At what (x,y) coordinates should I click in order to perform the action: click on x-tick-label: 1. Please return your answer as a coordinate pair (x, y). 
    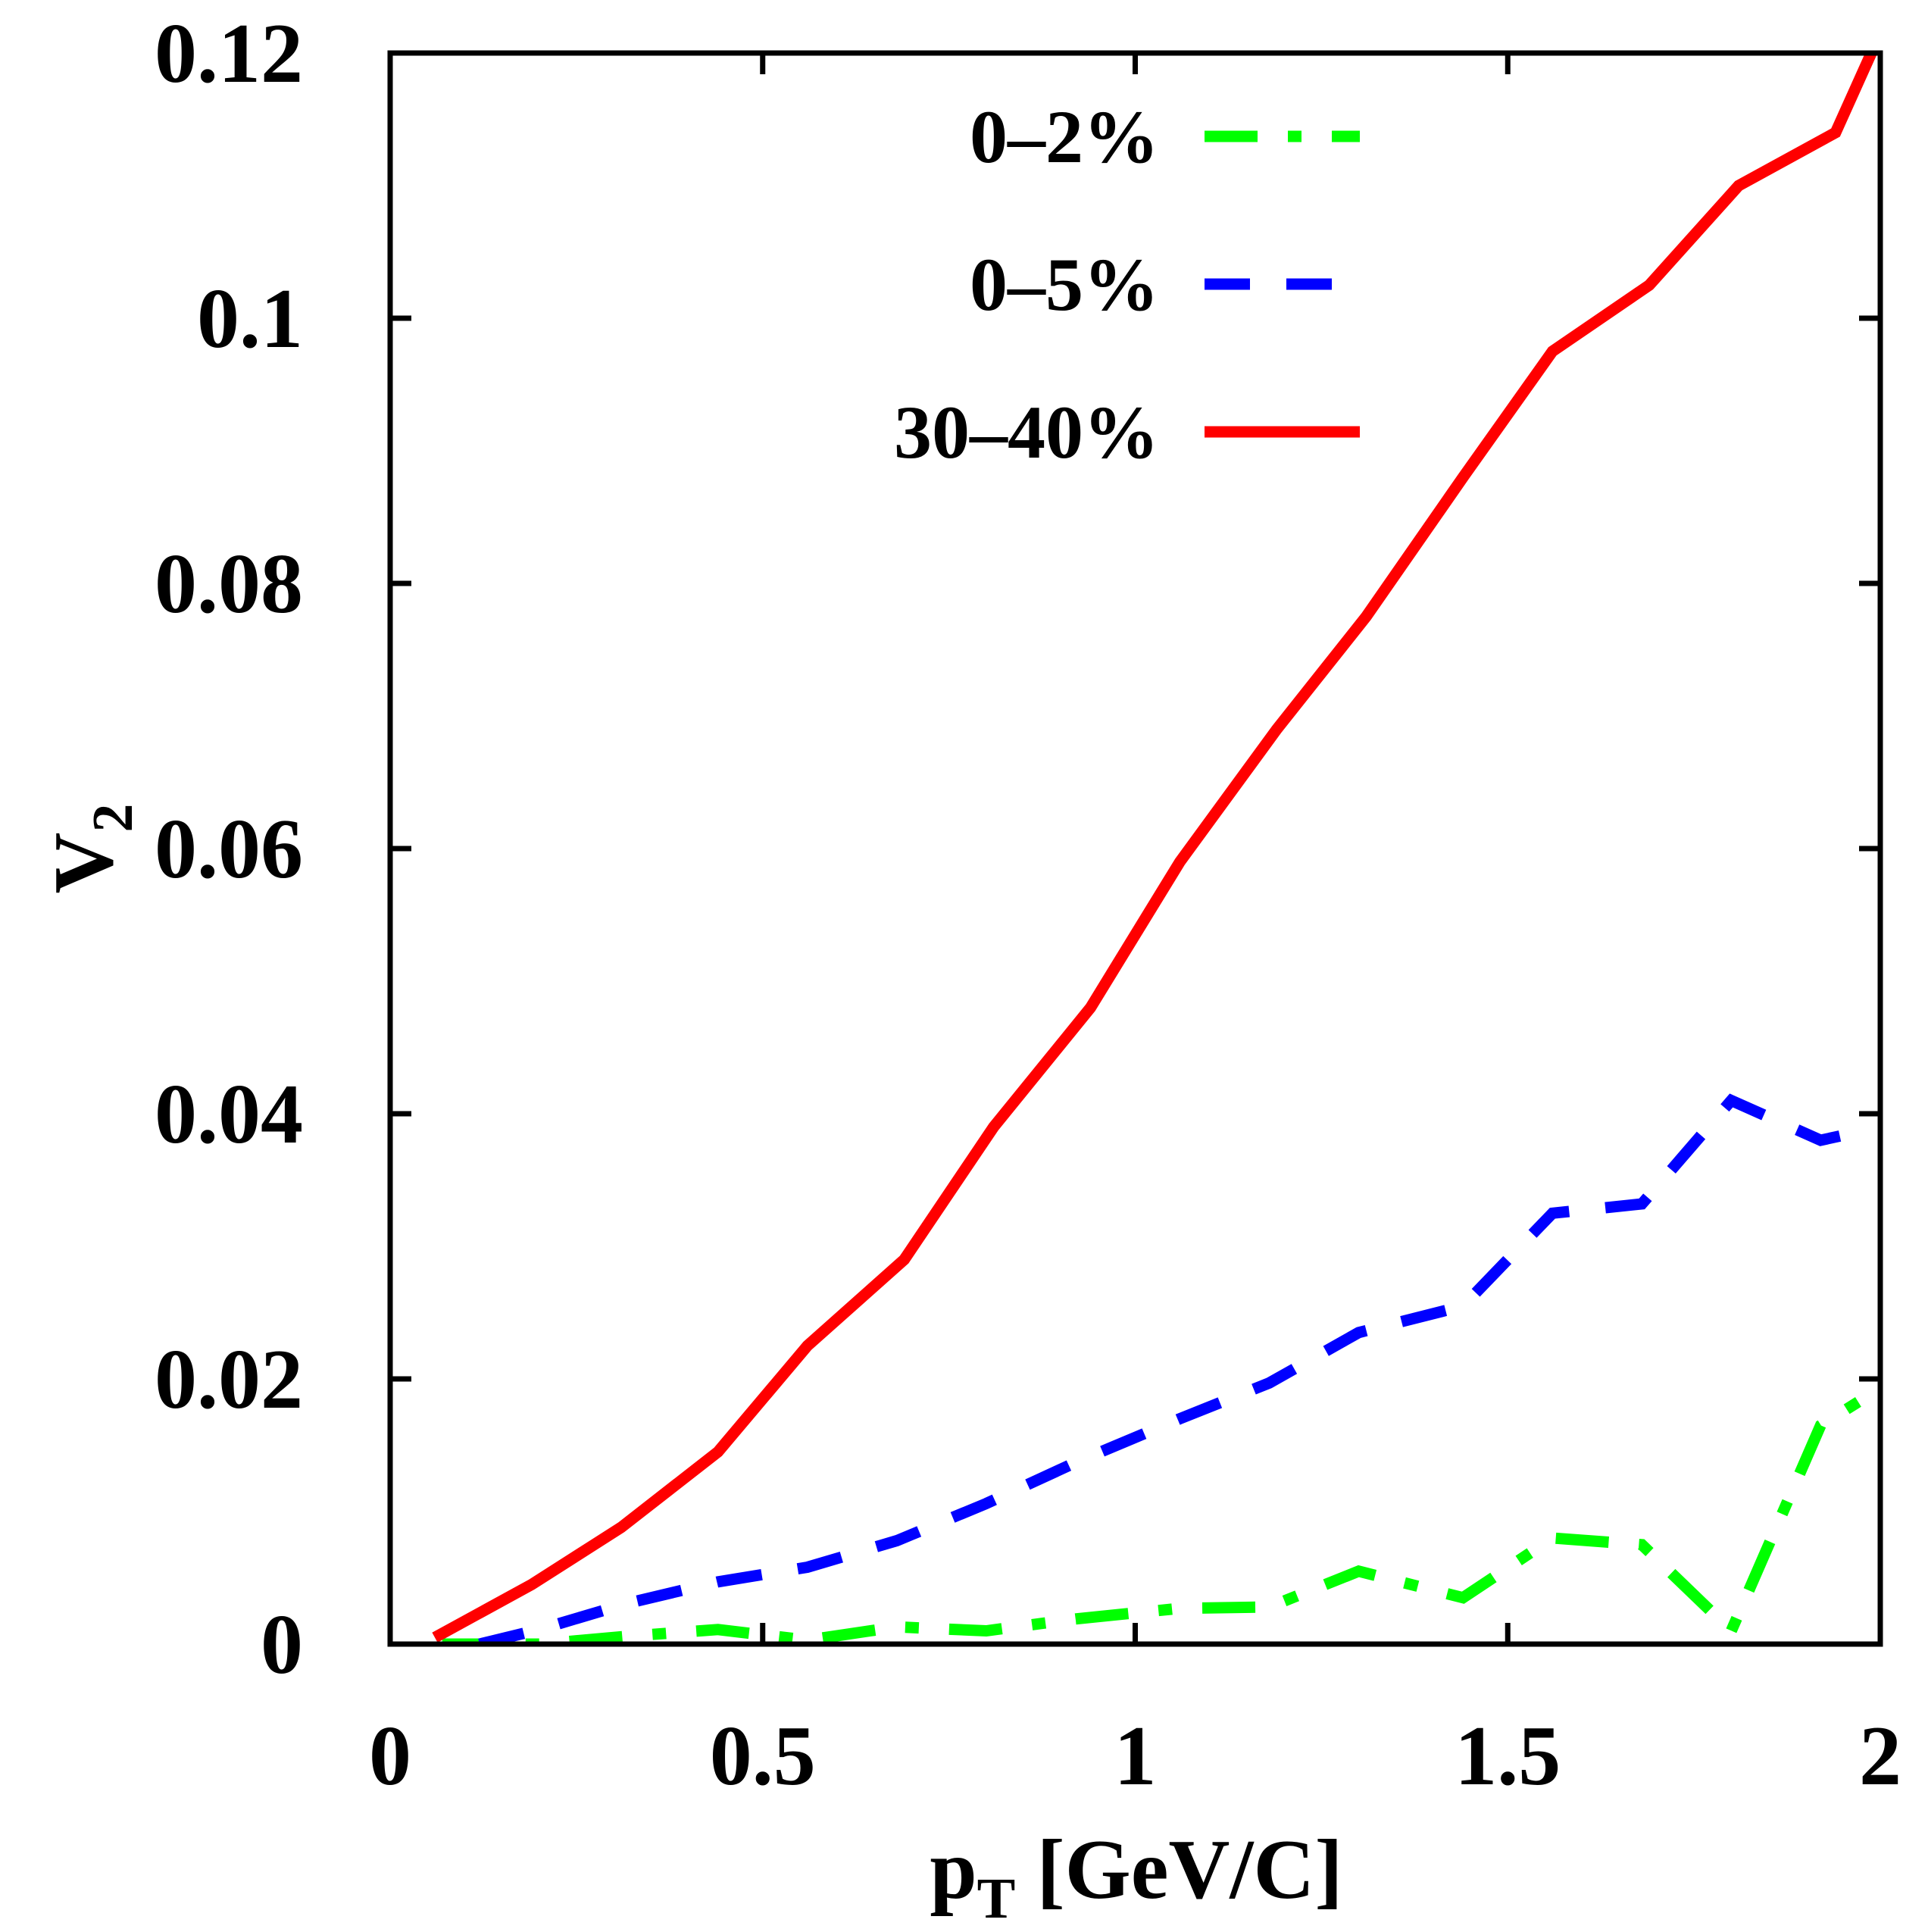
    Looking at the image, I should click on (1135, 1756).